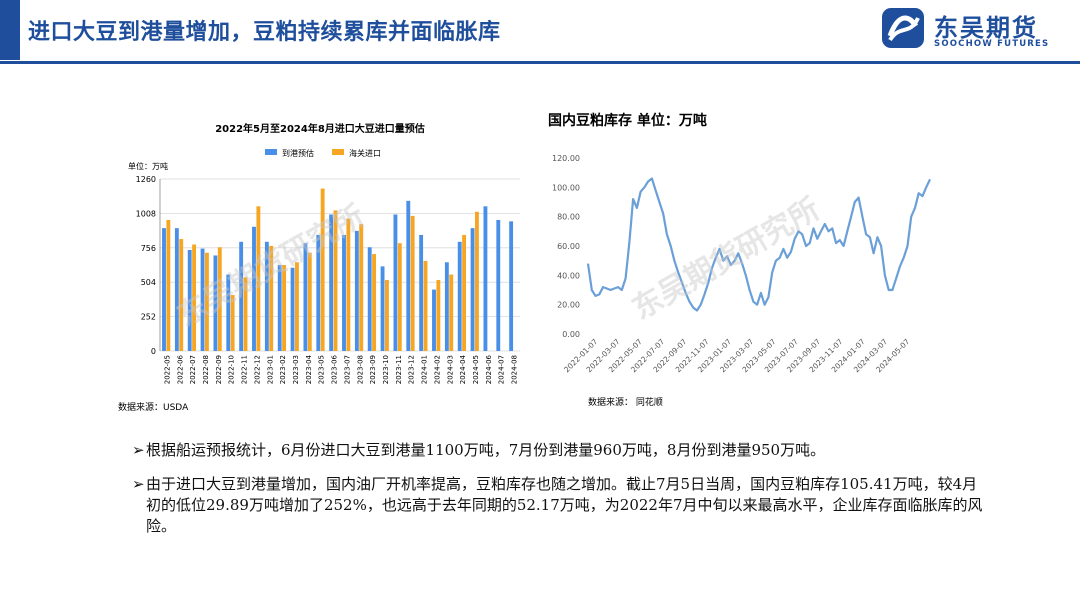 Image resolution: width=1080 pixels, height=608 pixels. Describe the element at coordinates (148, 166) in the screenshot. I see `unit-label: 单位：万吨` at that location.